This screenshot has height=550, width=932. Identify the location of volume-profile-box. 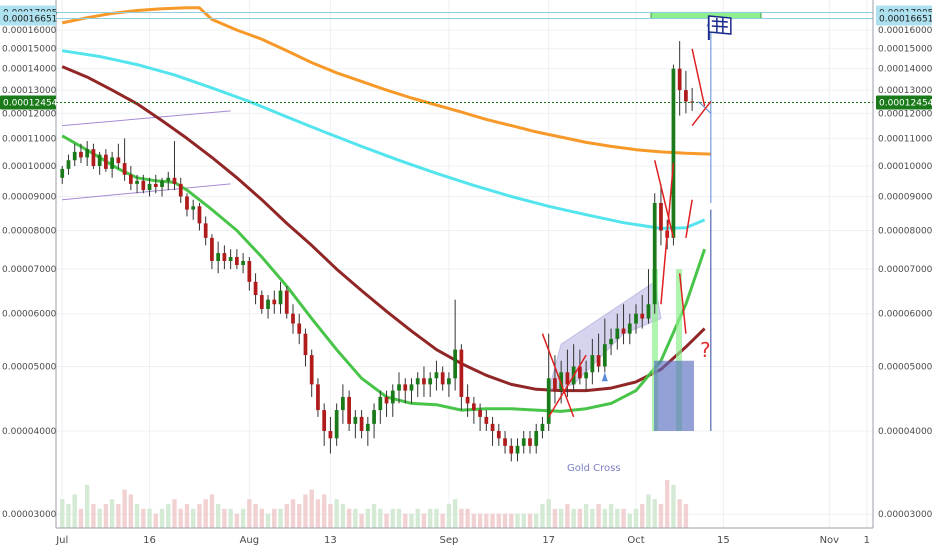
(674, 395).